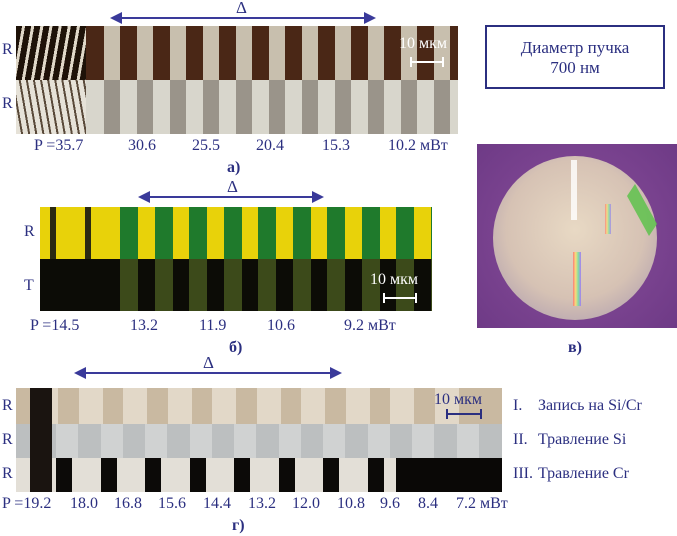 The width and height of the screenshot is (677, 536). Describe the element at coordinates (53, 233) in the screenshot. I see `written-line-b-edge` at that location.